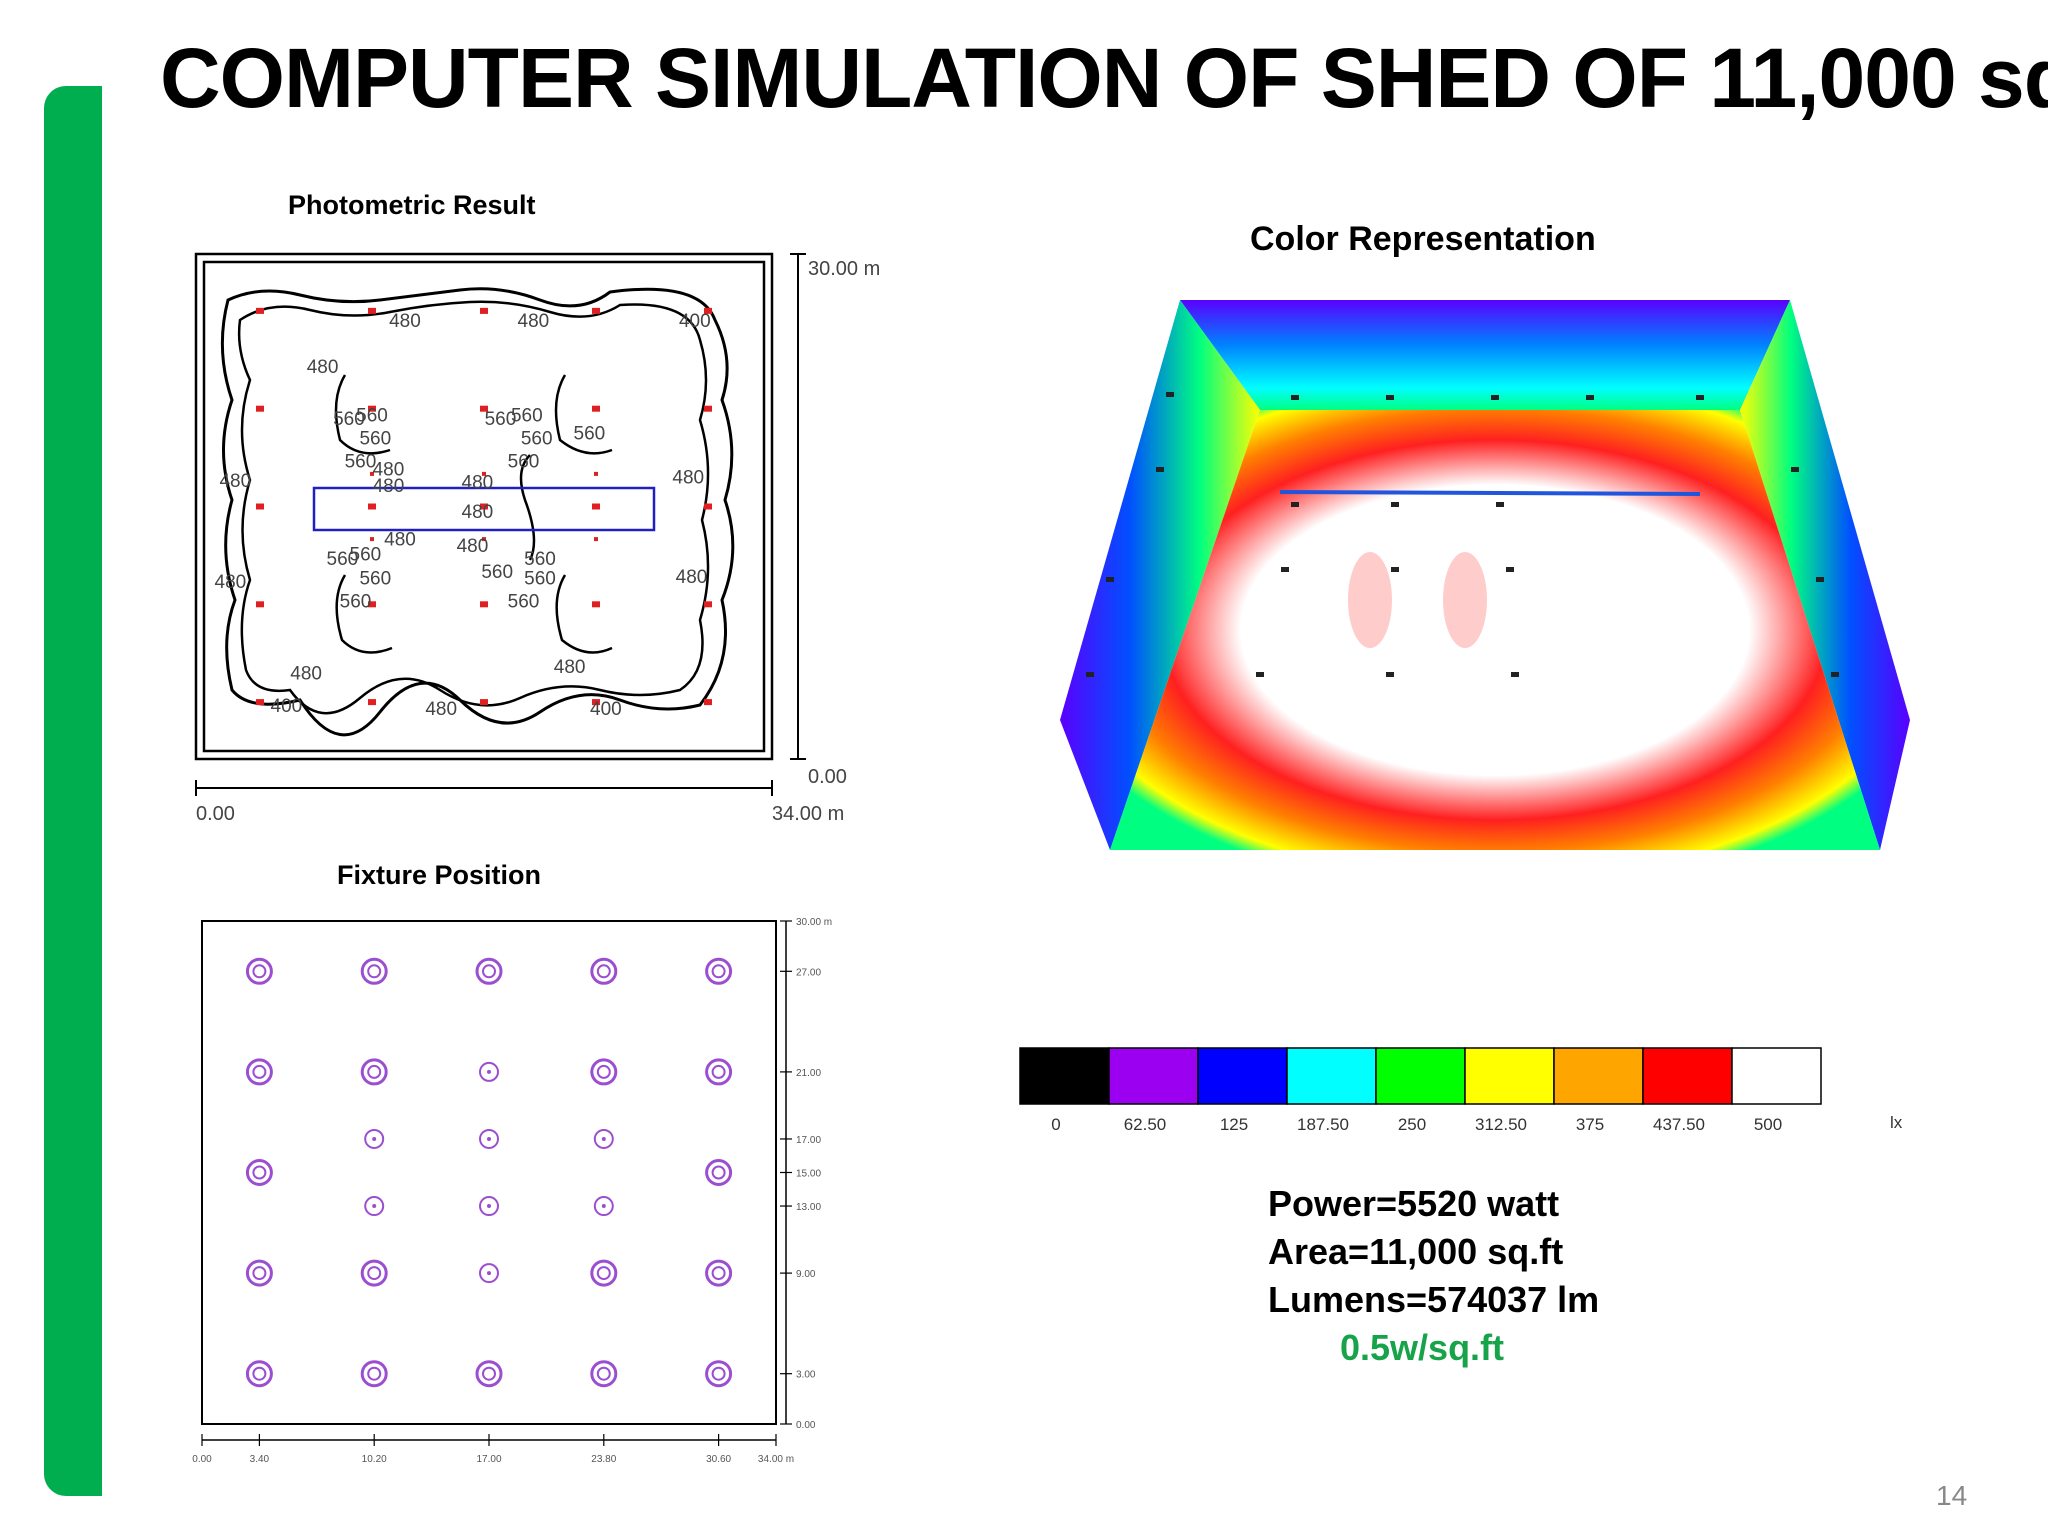  I want to click on inner-wall, so click(484, 506).